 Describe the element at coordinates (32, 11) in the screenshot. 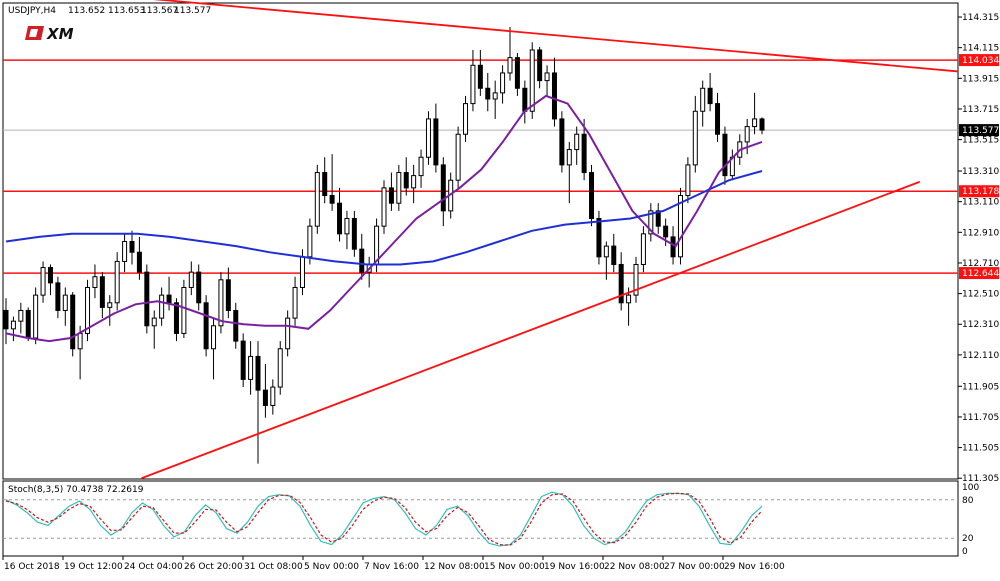

I see `chart-header-symbol: USDJPY,H4` at that location.